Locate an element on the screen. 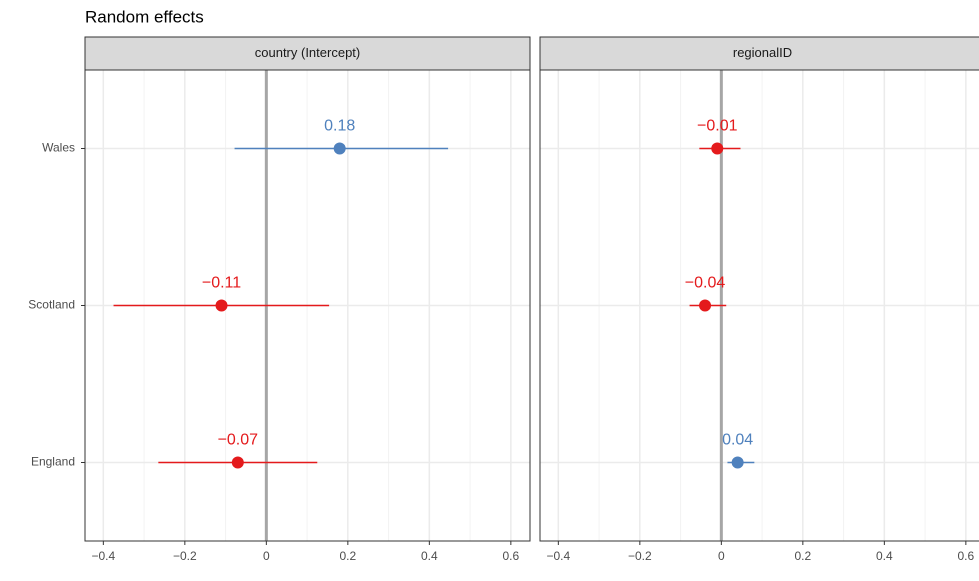 This screenshot has height=581, width=979. value-label: 0.18 is located at coordinates (339, 126).